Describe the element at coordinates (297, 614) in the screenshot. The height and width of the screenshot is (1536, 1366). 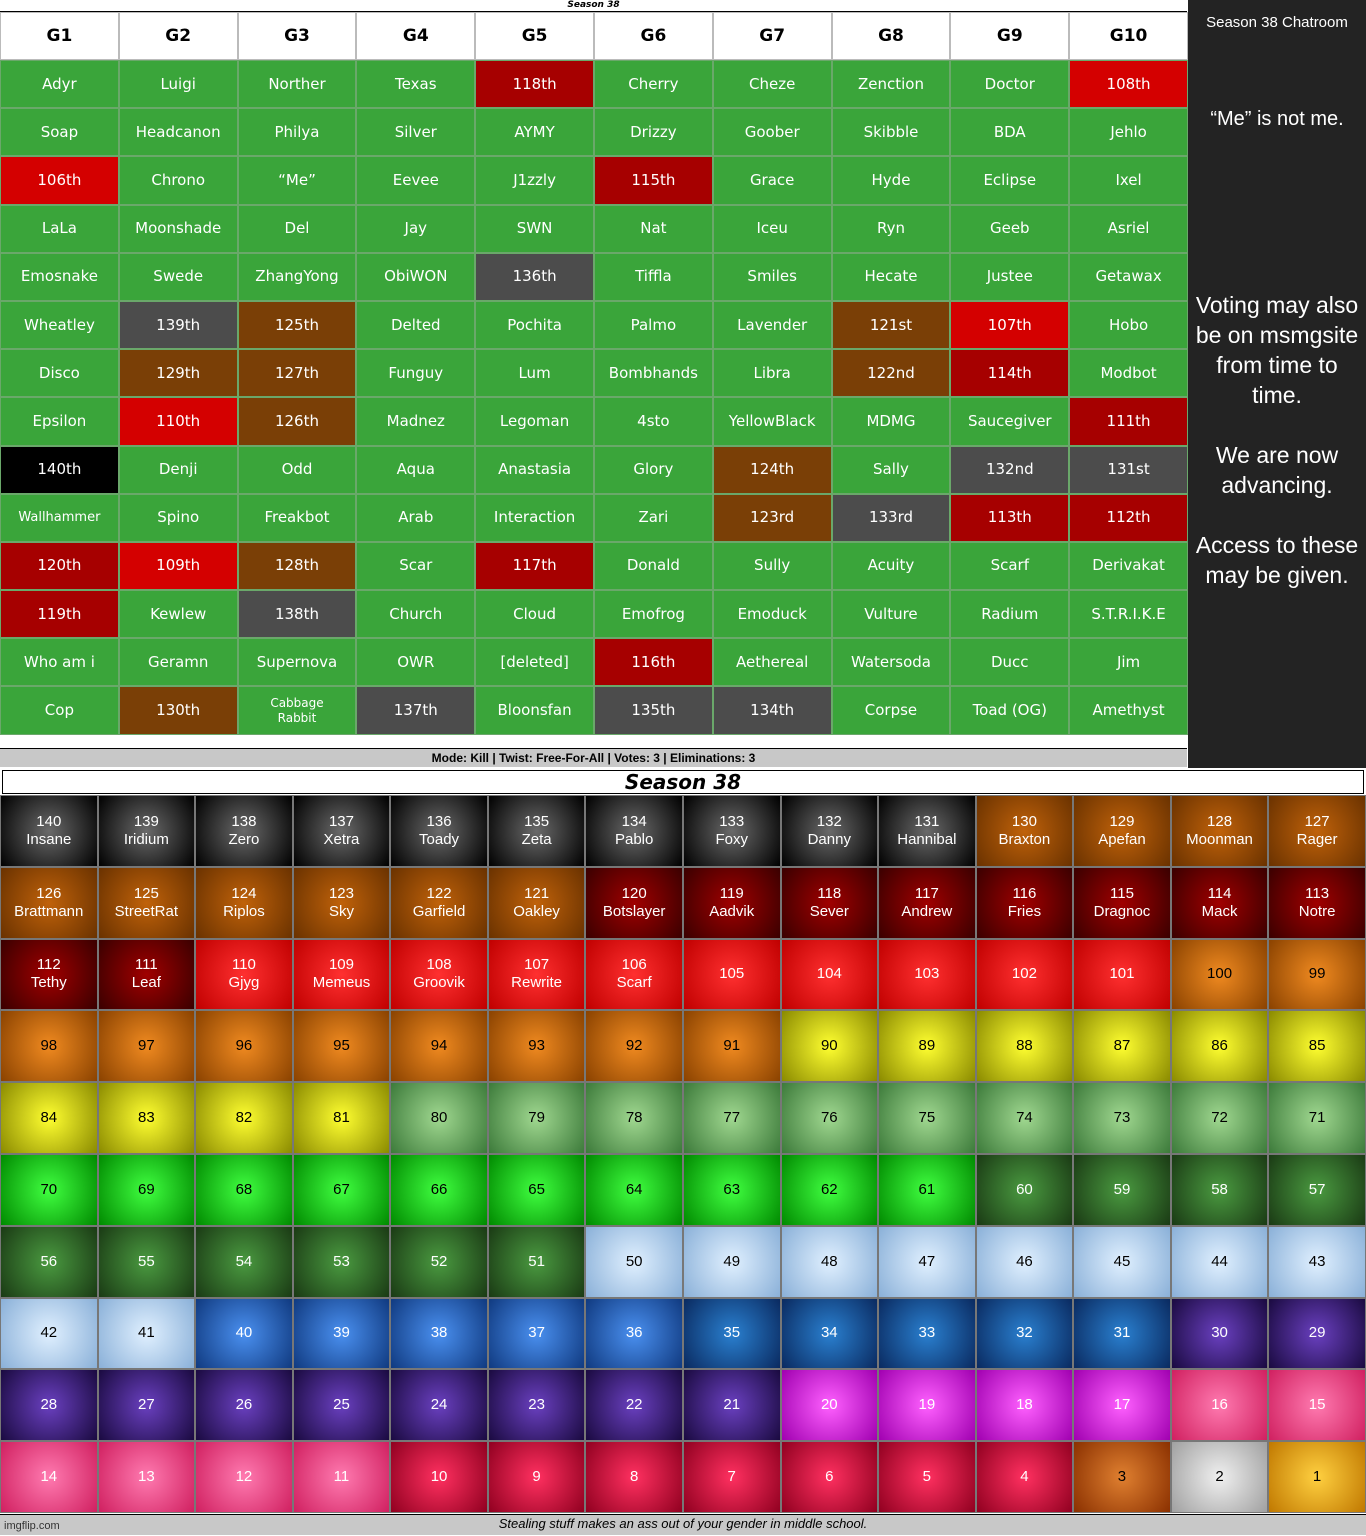
I see `contestant-cell: 138th` at that location.